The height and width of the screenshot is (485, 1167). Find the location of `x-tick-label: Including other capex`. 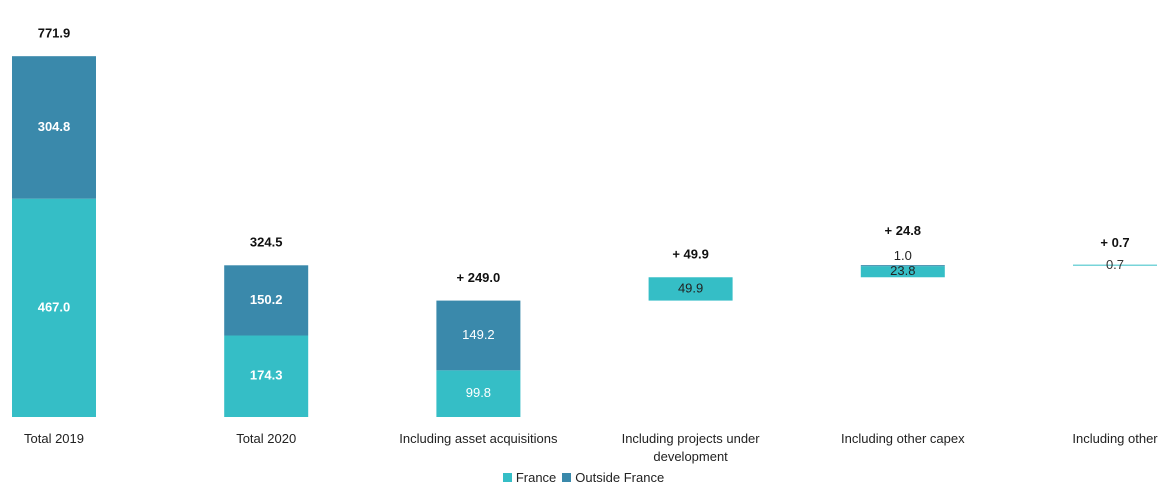

x-tick-label: Including other capex is located at coordinates (903, 438).